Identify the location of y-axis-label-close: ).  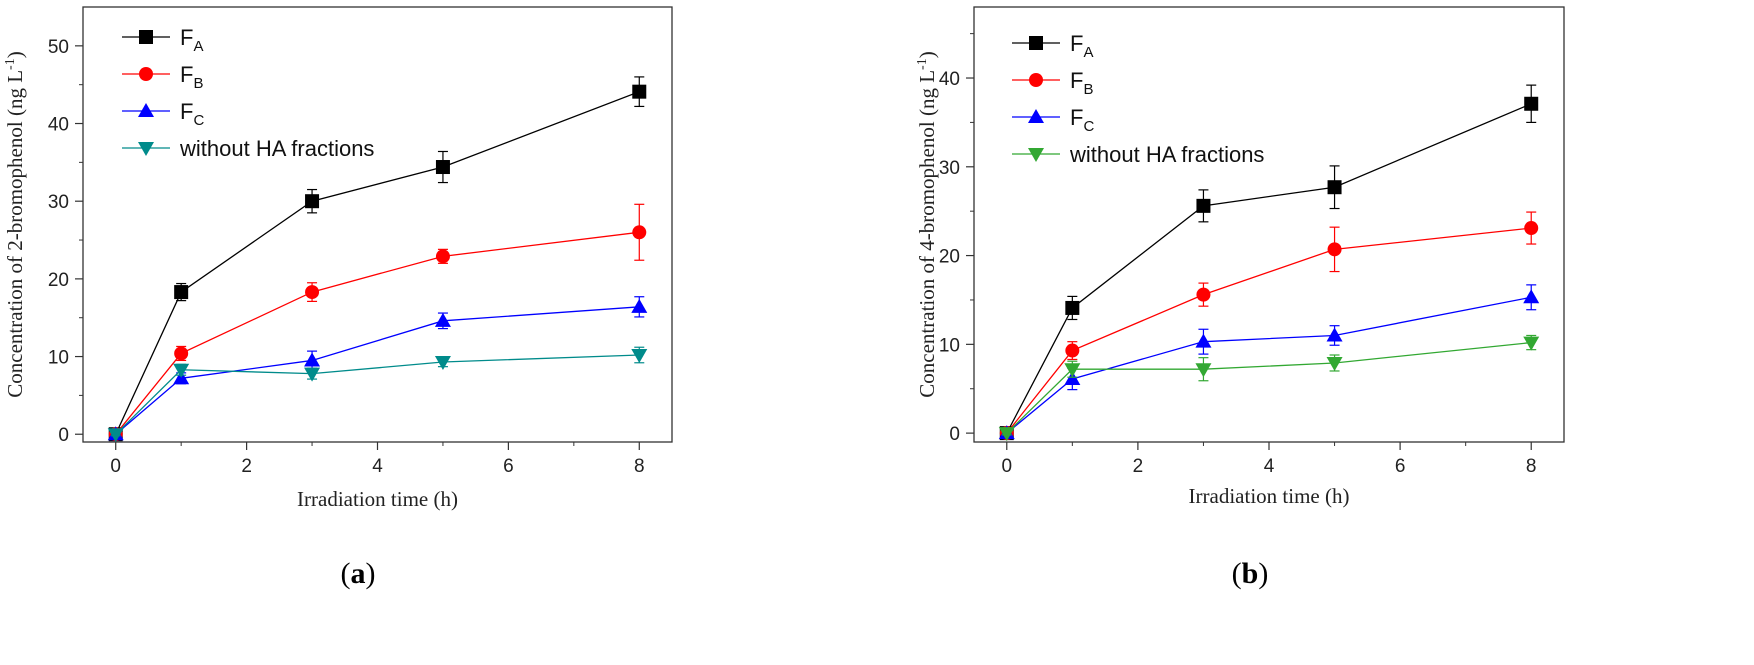
(15, 54).